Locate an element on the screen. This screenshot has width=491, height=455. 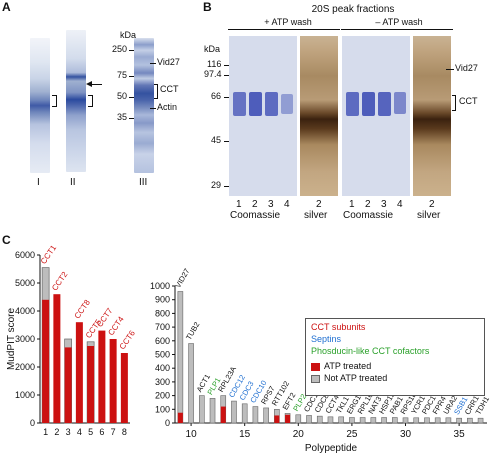
bracket-cct-b is located at coordinates (454, 103).